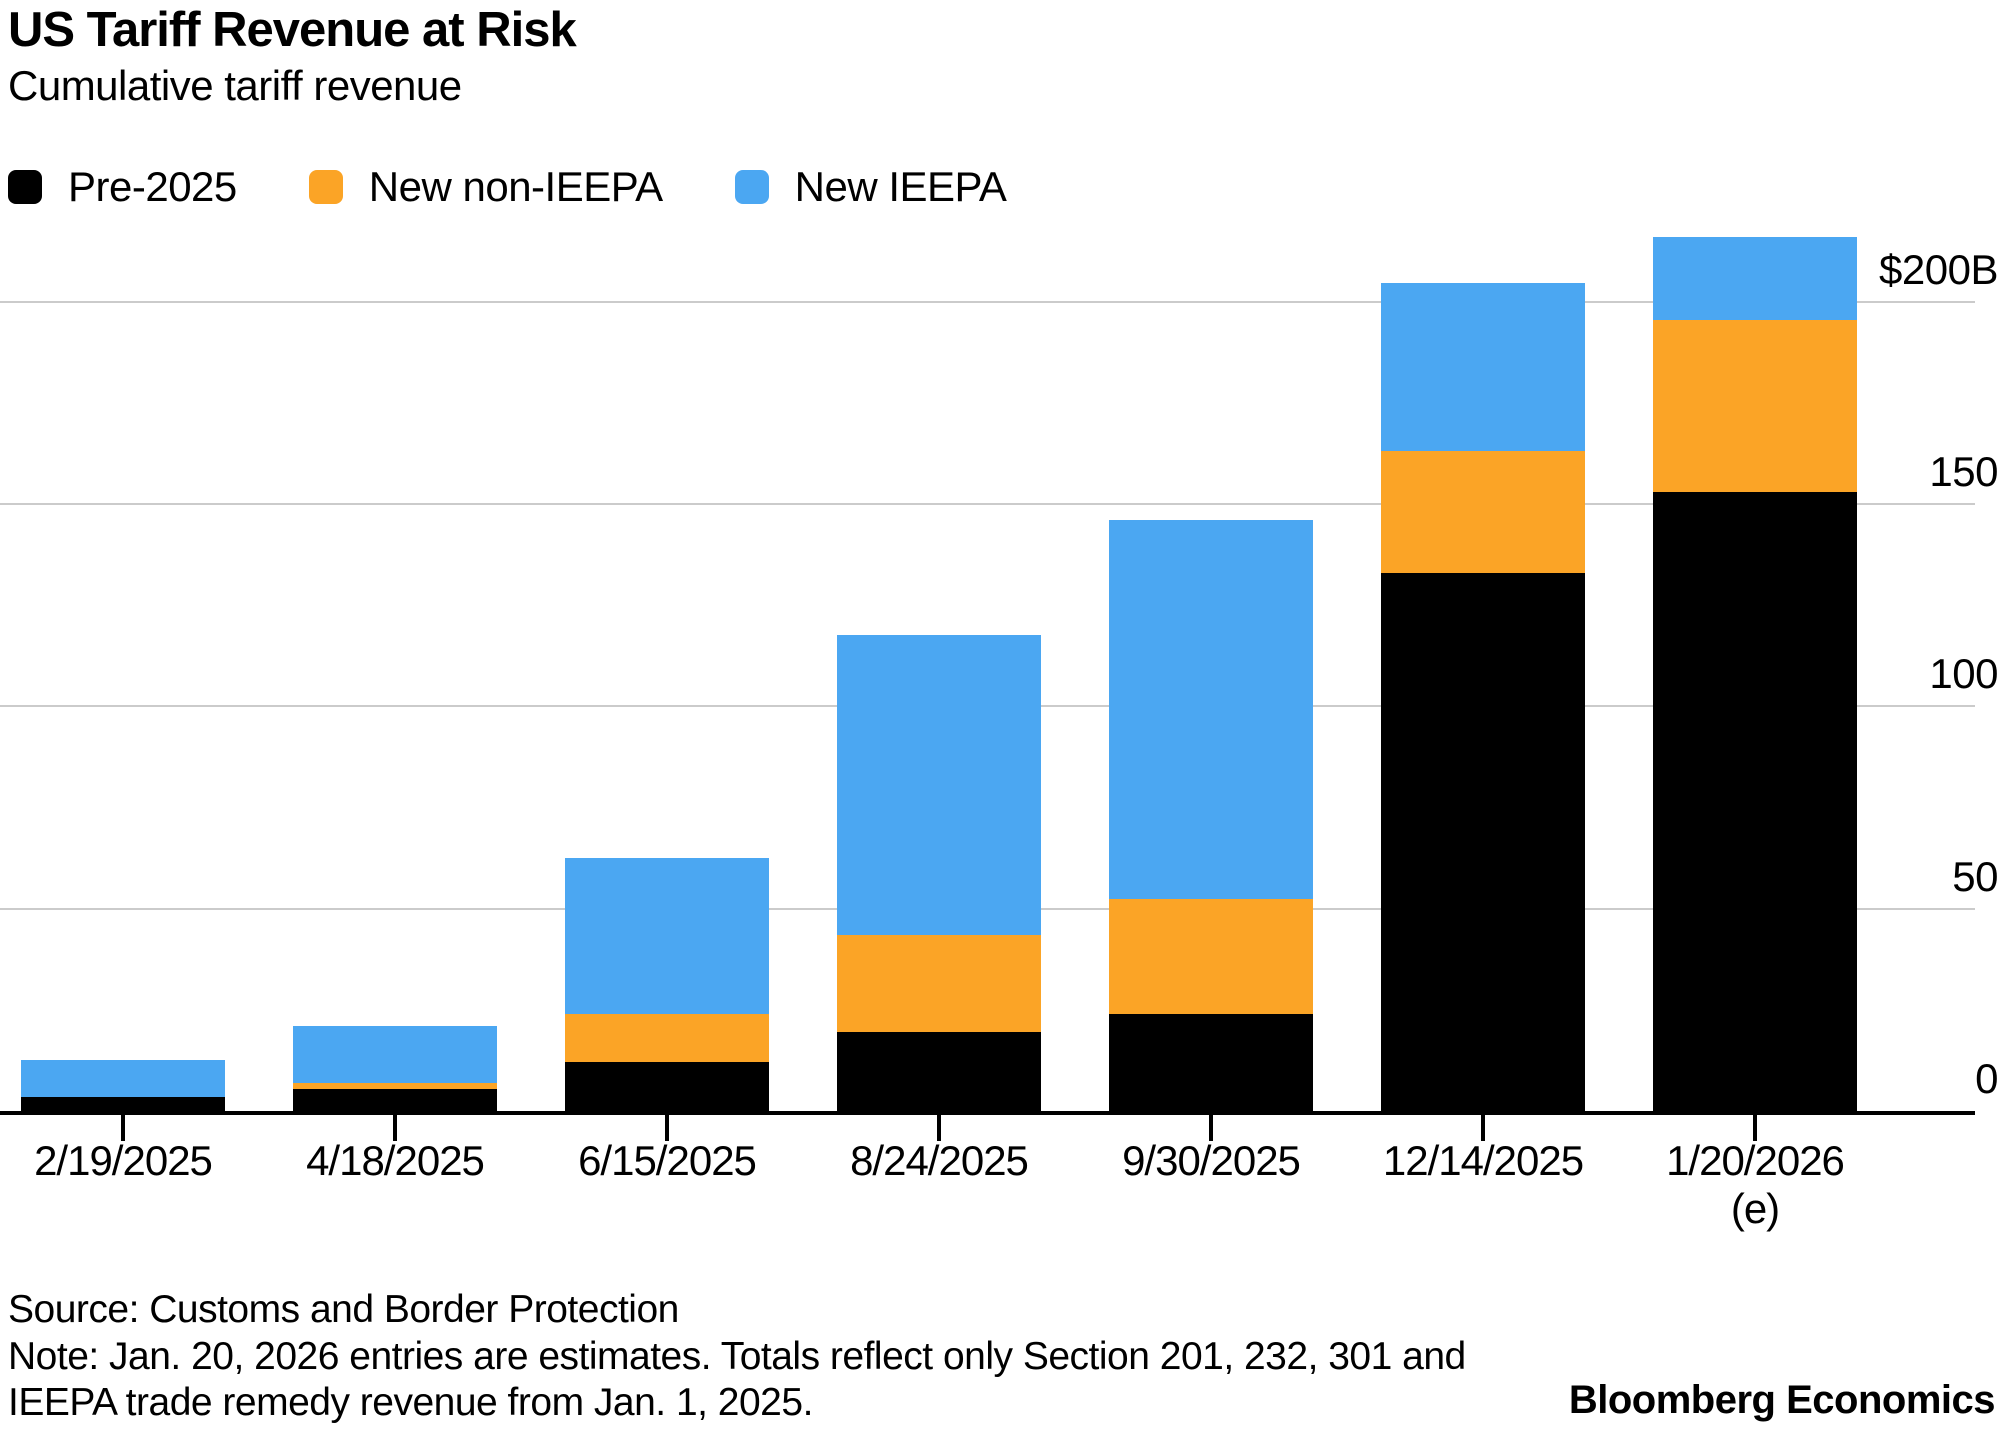 The height and width of the screenshot is (1431, 2005). Describe the element at coordinates (343, 1309) in the screenshot. I see `source-note: Source: Customs and Border Protection` at that location.